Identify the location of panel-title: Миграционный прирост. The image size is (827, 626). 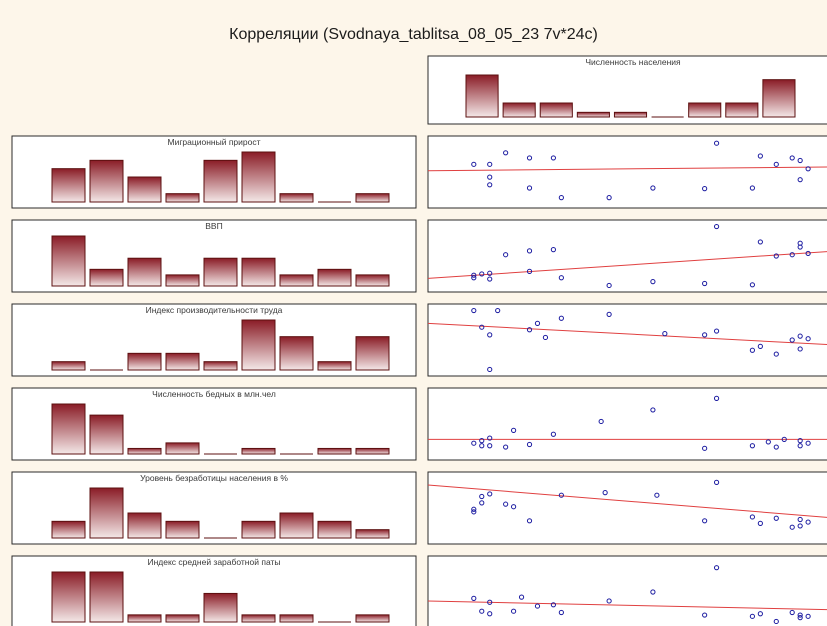
(213, 142).